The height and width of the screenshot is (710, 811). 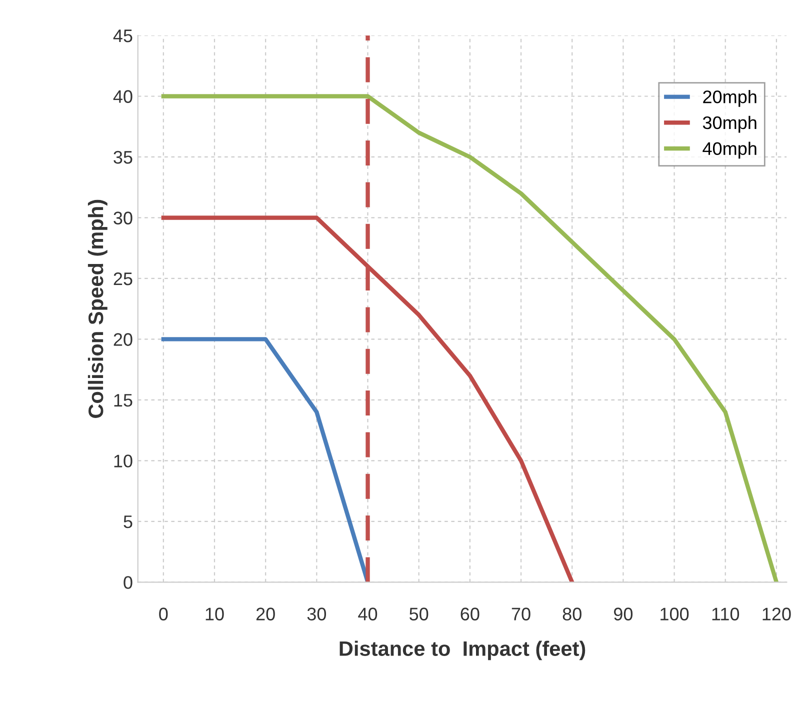 What do you see at coordinates (726, 614) in the screenshot?
I see `x-tick-label: 110` at bounding box center [726, 614].